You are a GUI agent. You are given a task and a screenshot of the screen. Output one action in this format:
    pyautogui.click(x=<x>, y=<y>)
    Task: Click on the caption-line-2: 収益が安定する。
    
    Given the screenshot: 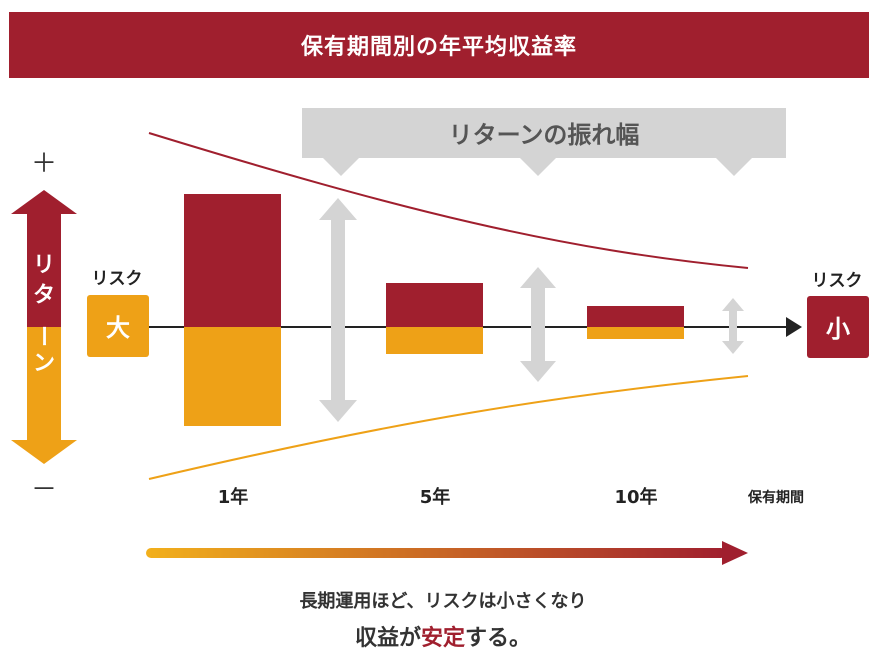 What is the action you would take?
    pyautogui.click(x=443, y=638)
    